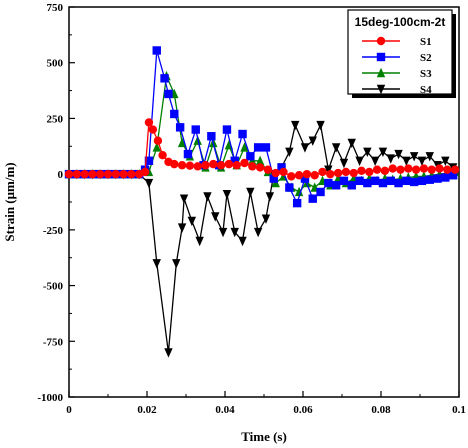 This screenshot has height=448, width=468. What do you see at coordinates (69, 410) in the screenshot?
I see `x-tick-label: 0` at bounding box center [69, 410].